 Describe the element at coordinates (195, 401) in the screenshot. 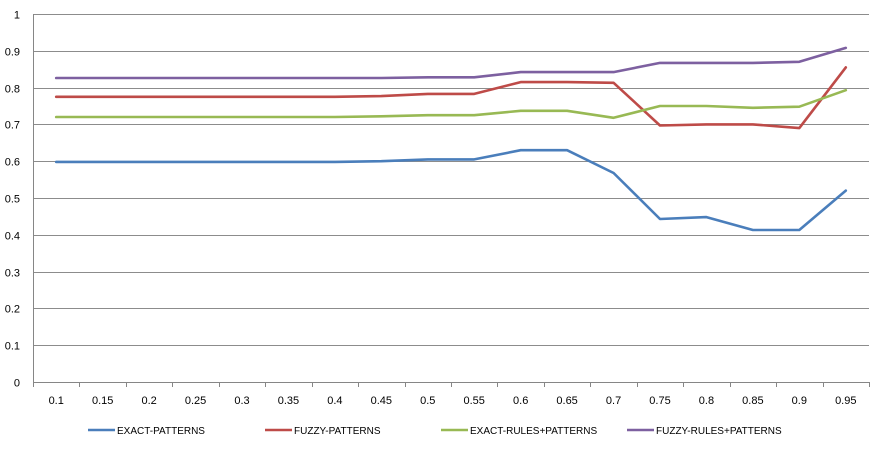

I see `x-tick-label: 0.25` at that location.